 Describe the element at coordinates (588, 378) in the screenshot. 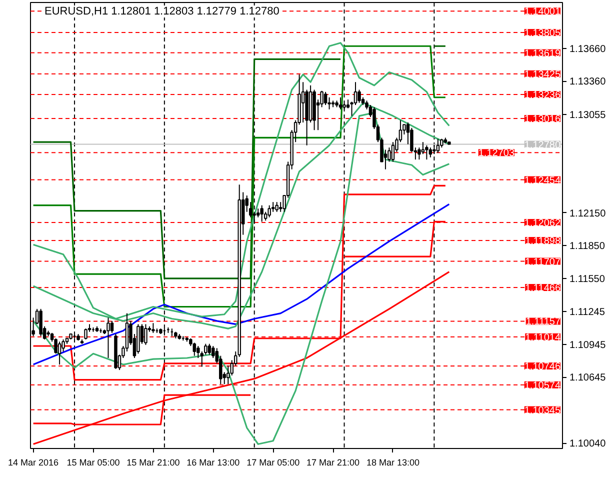

I see `y-tick-label: 1.10645` at that location.